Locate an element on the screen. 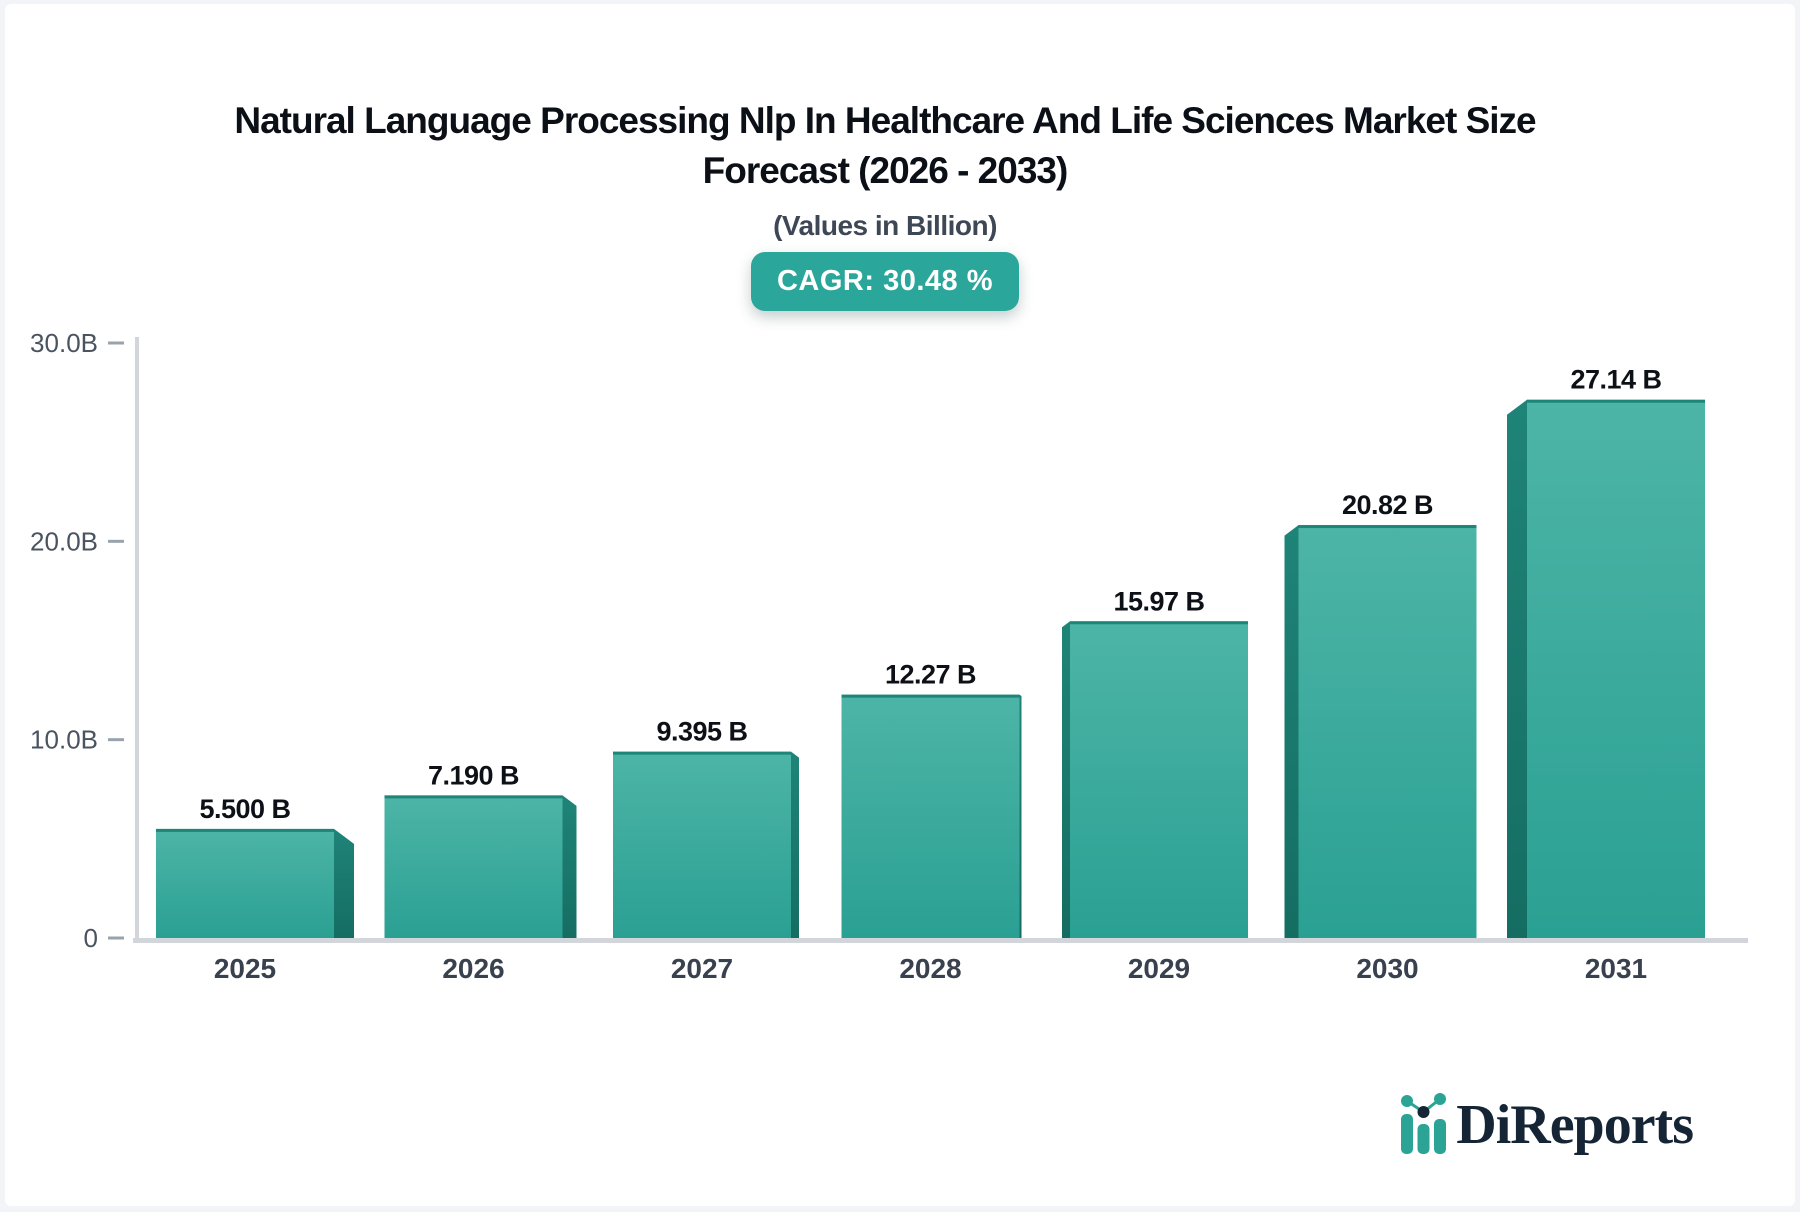 The image size is (1800, 1212). bar-2030: 20.82 B 2030 is located at coordinates (1380, 737).